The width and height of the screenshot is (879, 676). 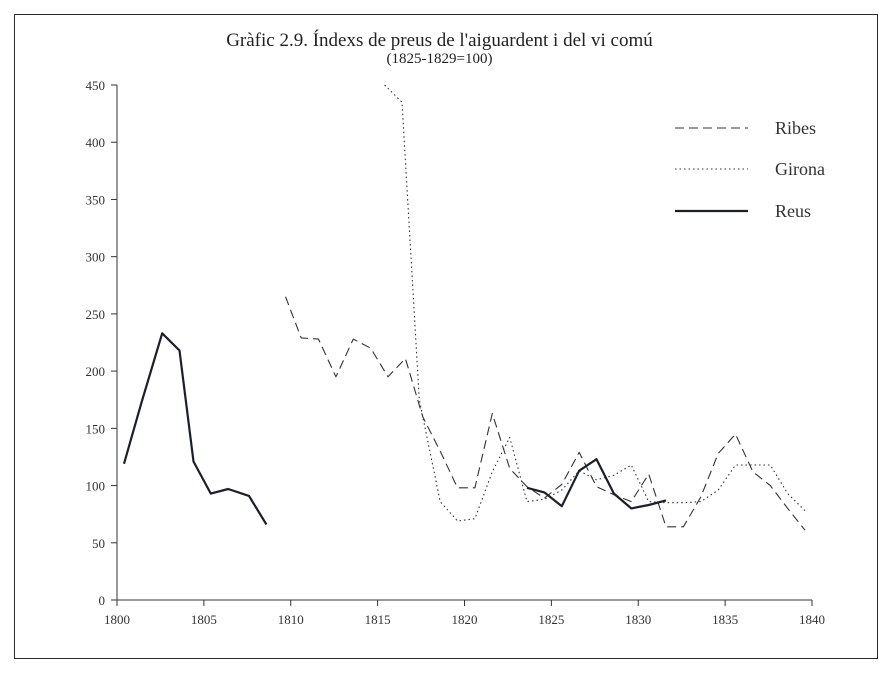 I want to click on x-tick-label: 1815, so click(x=378, y=619).